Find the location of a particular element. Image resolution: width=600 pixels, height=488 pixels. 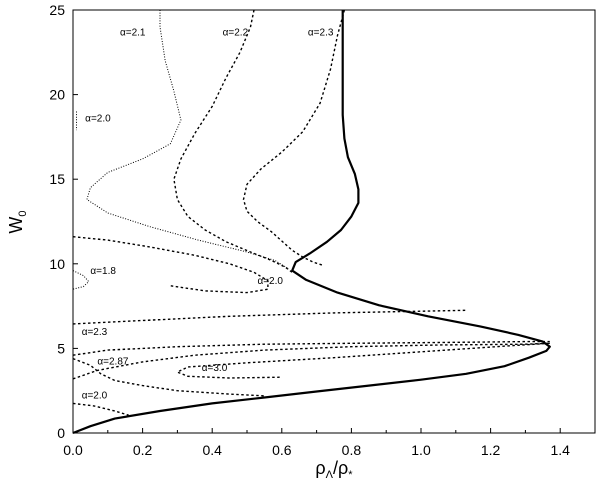

x-axis-title-base2: ρ is located at coordinates (343, 468).